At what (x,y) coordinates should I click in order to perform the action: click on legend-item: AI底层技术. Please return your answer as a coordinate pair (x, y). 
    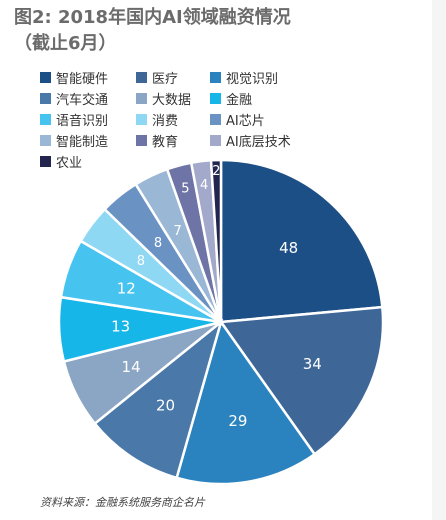
    Looking at the image, I should click on (270, 140).